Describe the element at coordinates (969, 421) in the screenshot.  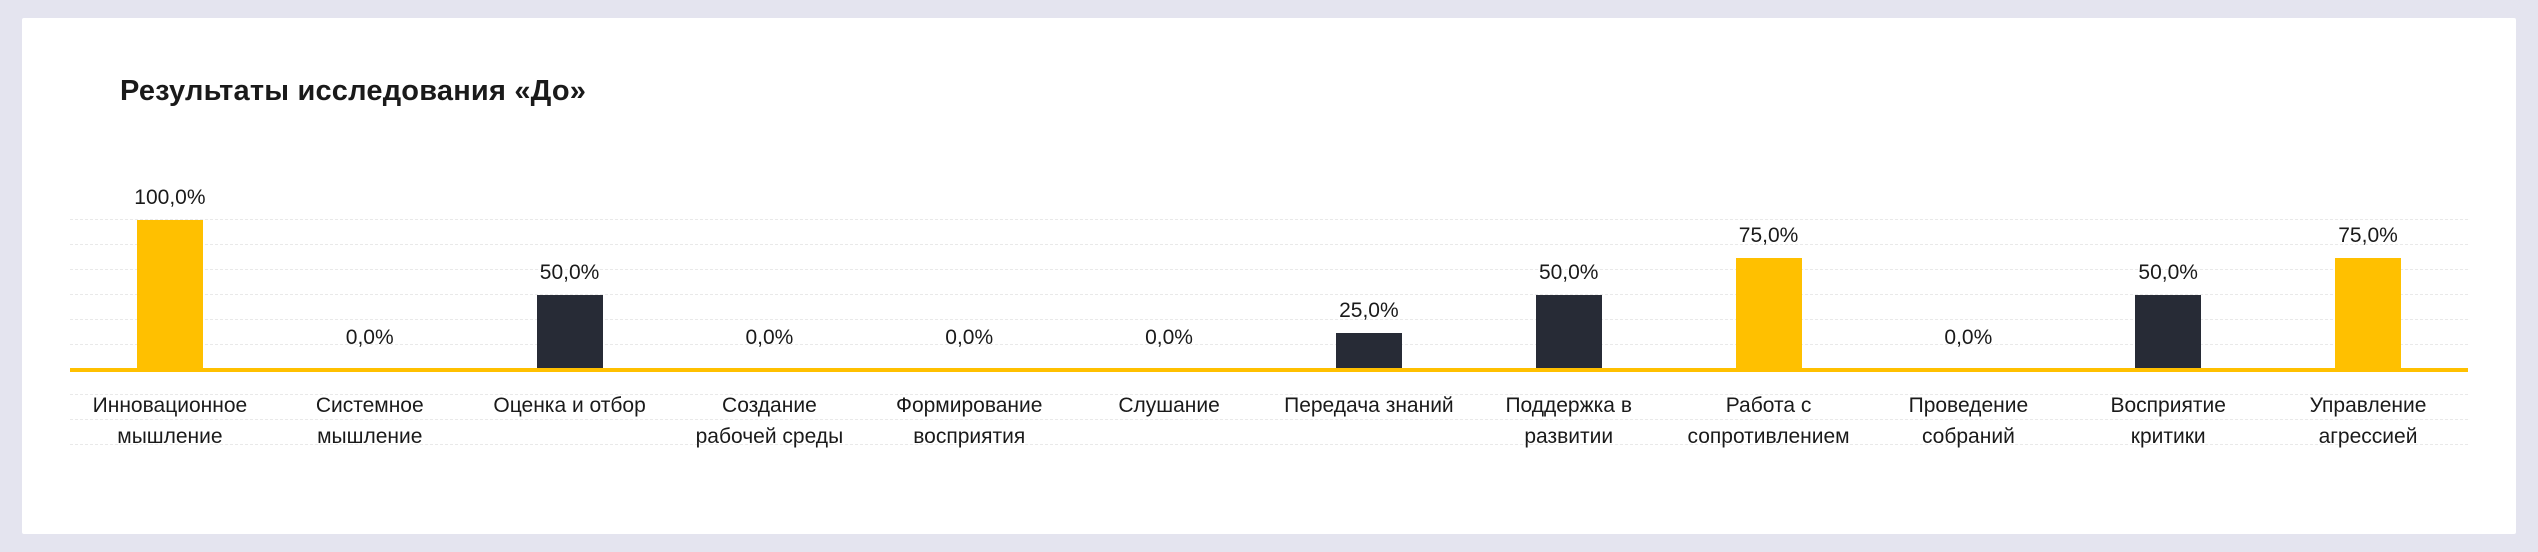
I see `category-label: Формирование восприятия` at that location.